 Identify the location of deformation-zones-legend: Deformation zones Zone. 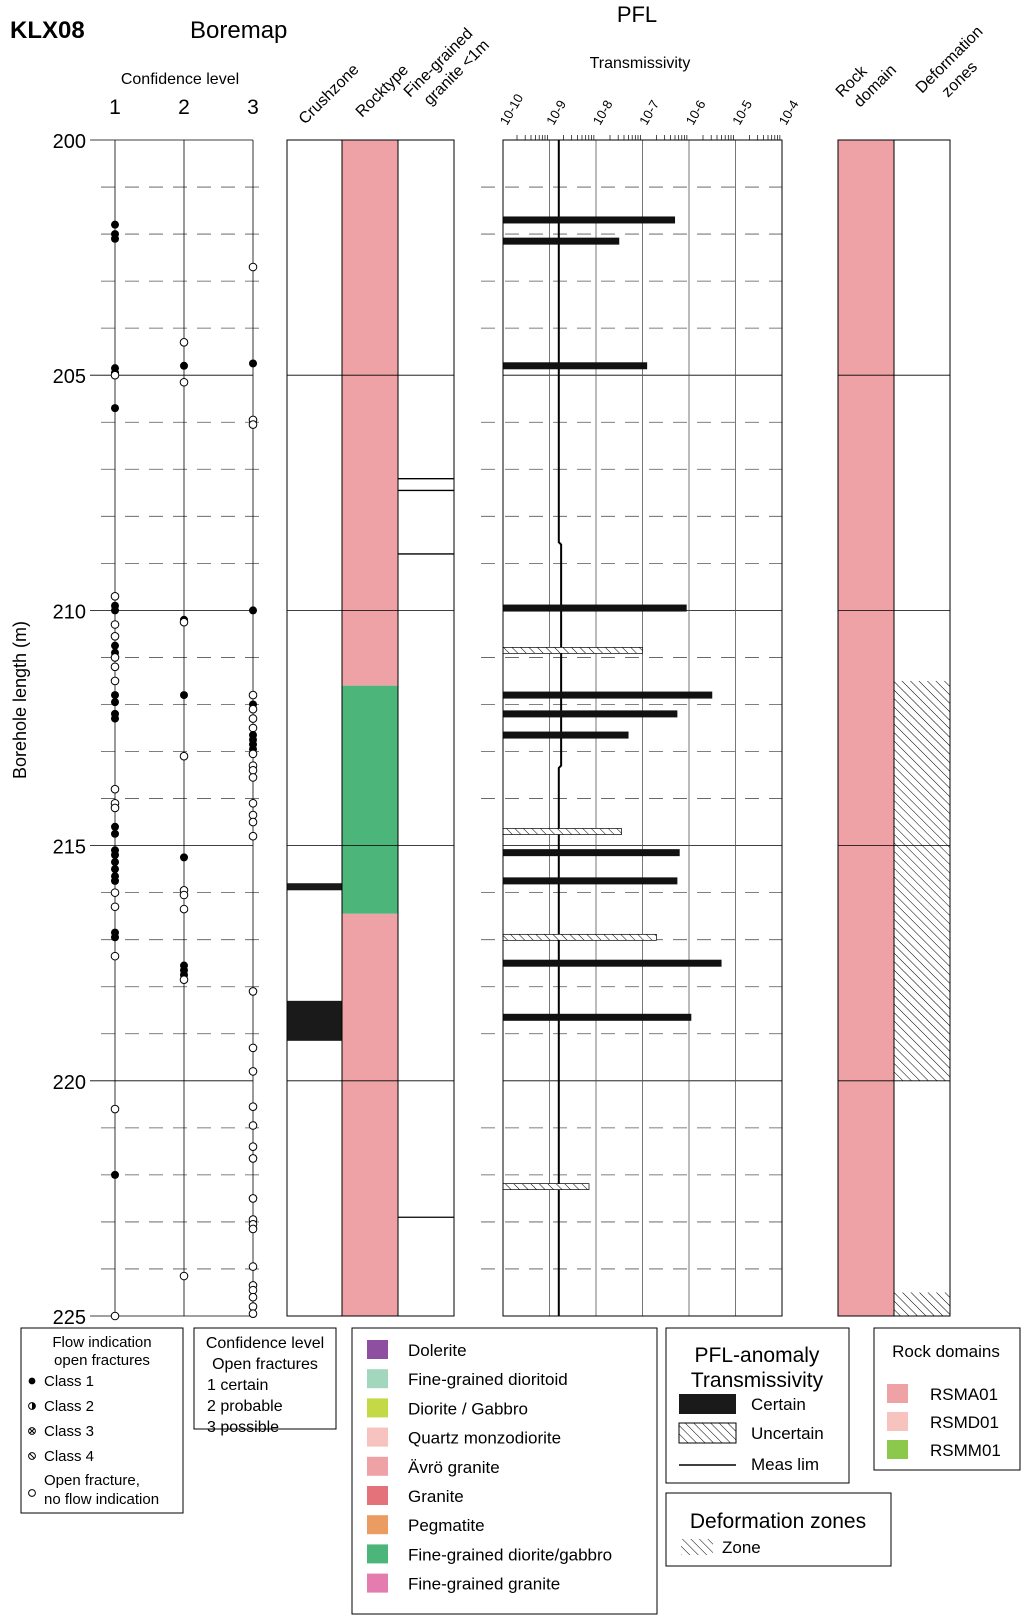
(778, 1529).